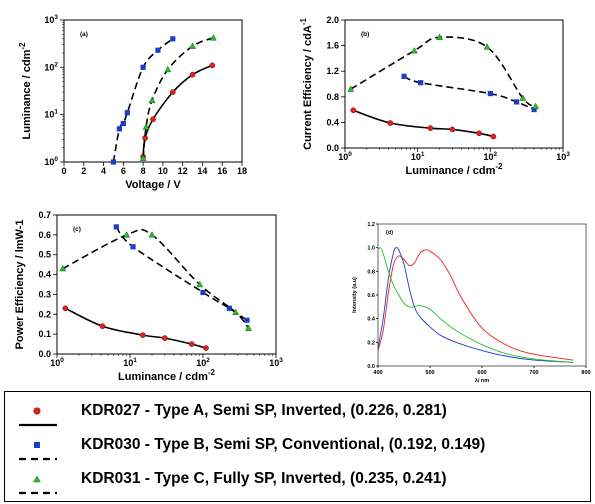 The height and width of the screenshot is (504, 595). What do you see at coordinates (51, 161) in the screenshot?
I see `chart-a-y-tick-label: 10⁰` at bounding box center [51, 161].